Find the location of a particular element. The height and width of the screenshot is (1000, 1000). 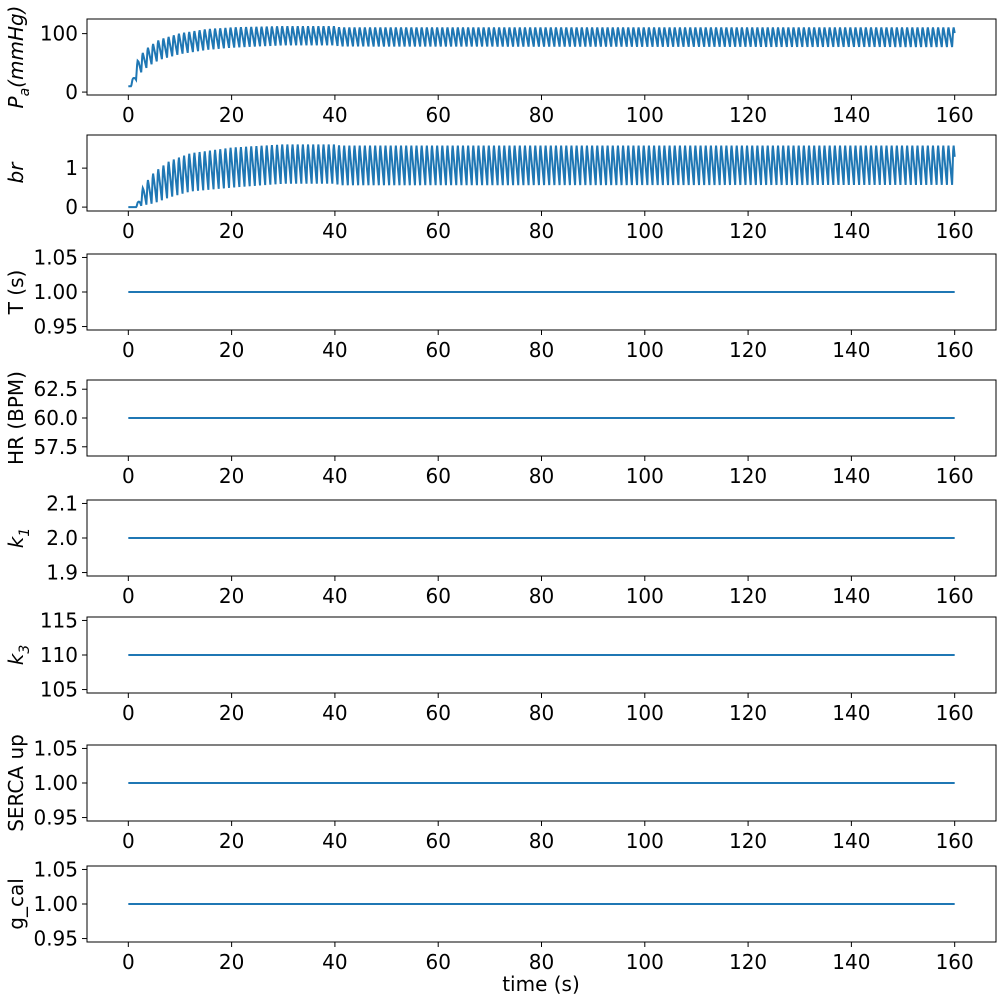

subplot-2: 0 20 40 60 80 100 120 140 160 0 1 br is located at coordinates (500, 188).